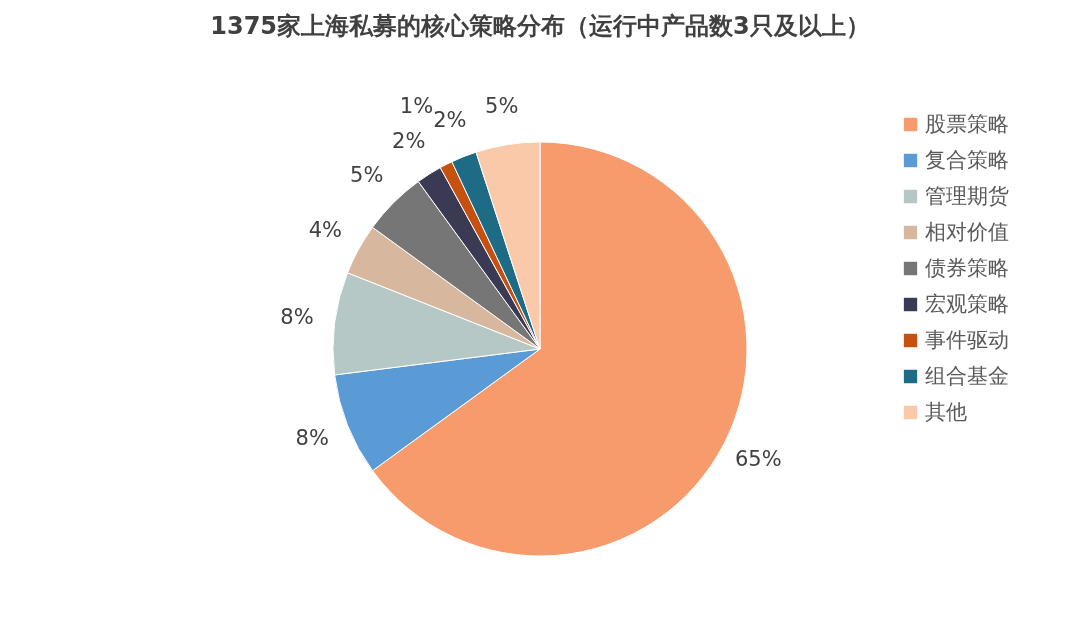 This screenshot has height=618, width=1080. What do you see at coordinates (967, 231) in the screenshot?
I see `legend-label: 相对价值` at bounding box center [967, 231].